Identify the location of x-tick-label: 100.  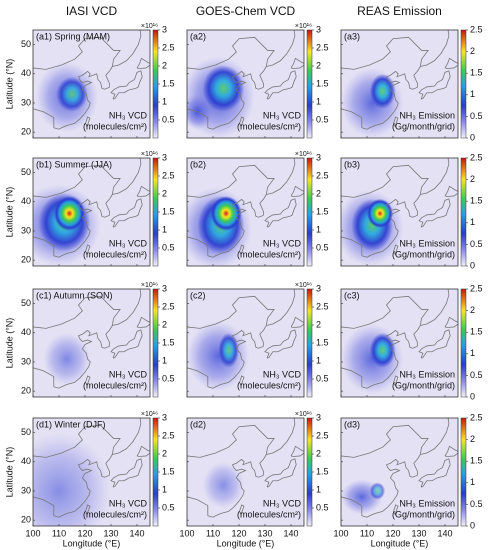
(186, 533).